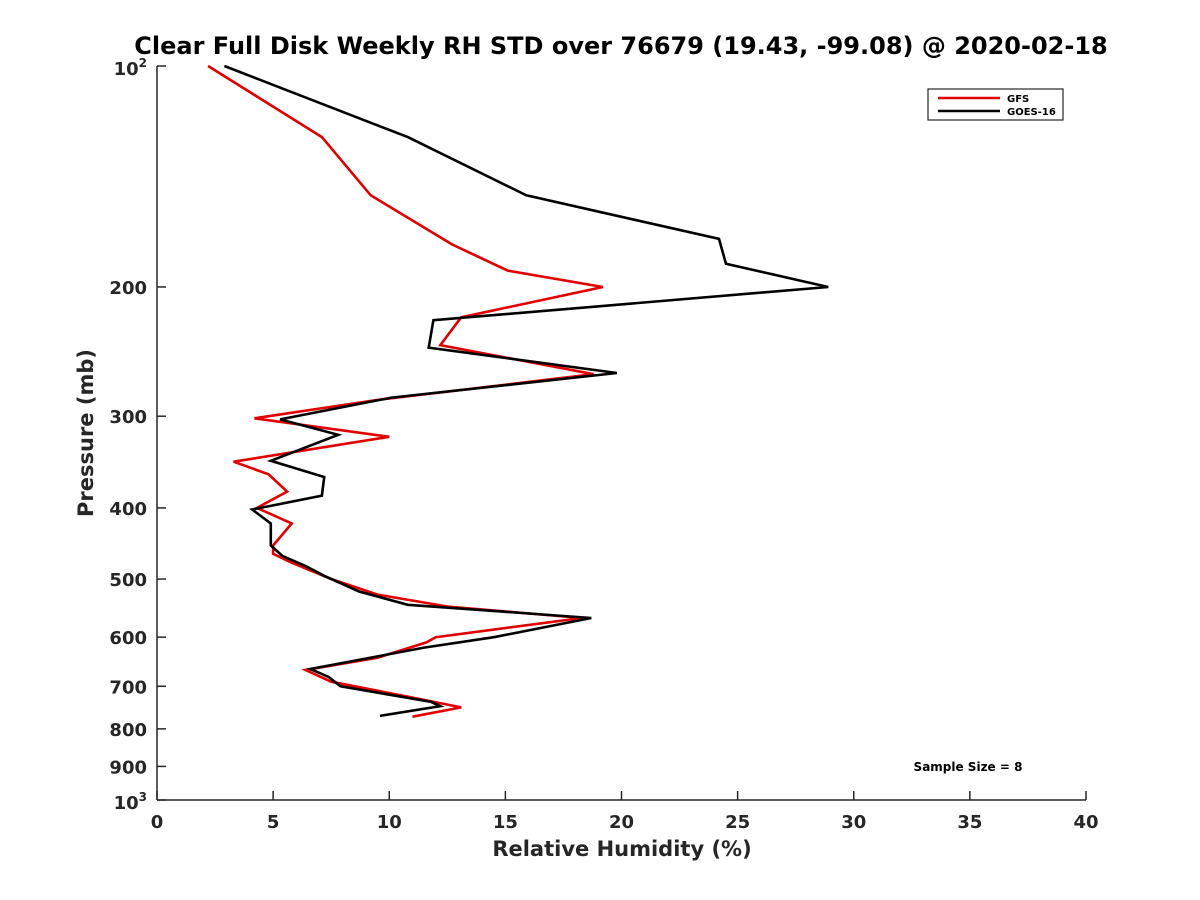  I want to click on x-tick-label: 10, so click(389, 822).